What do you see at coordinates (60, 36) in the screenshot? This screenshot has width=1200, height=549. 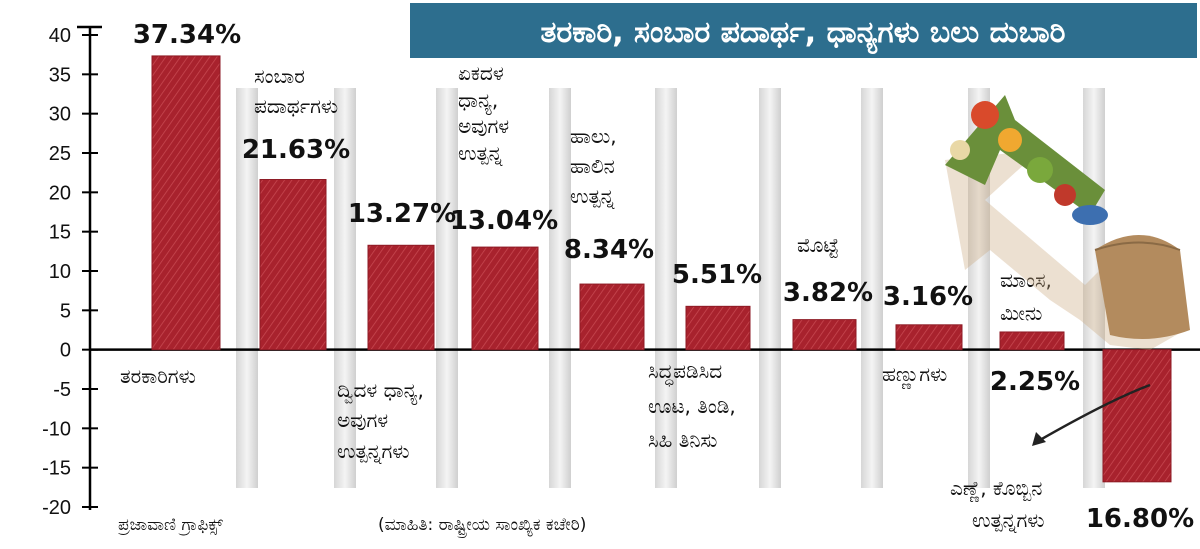 I see `y-tick-label: 40` at bounding box center [60, 36].